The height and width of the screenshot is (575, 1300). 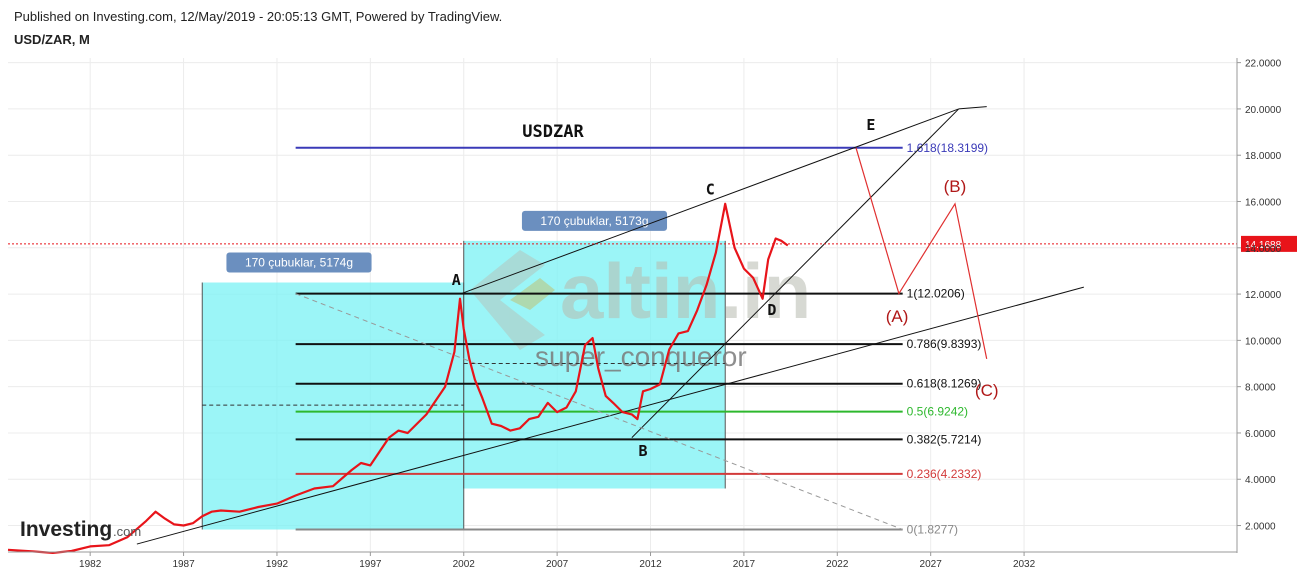 I want to click on fib-label: 0.382(5.7214), so click(x=944, y=439).